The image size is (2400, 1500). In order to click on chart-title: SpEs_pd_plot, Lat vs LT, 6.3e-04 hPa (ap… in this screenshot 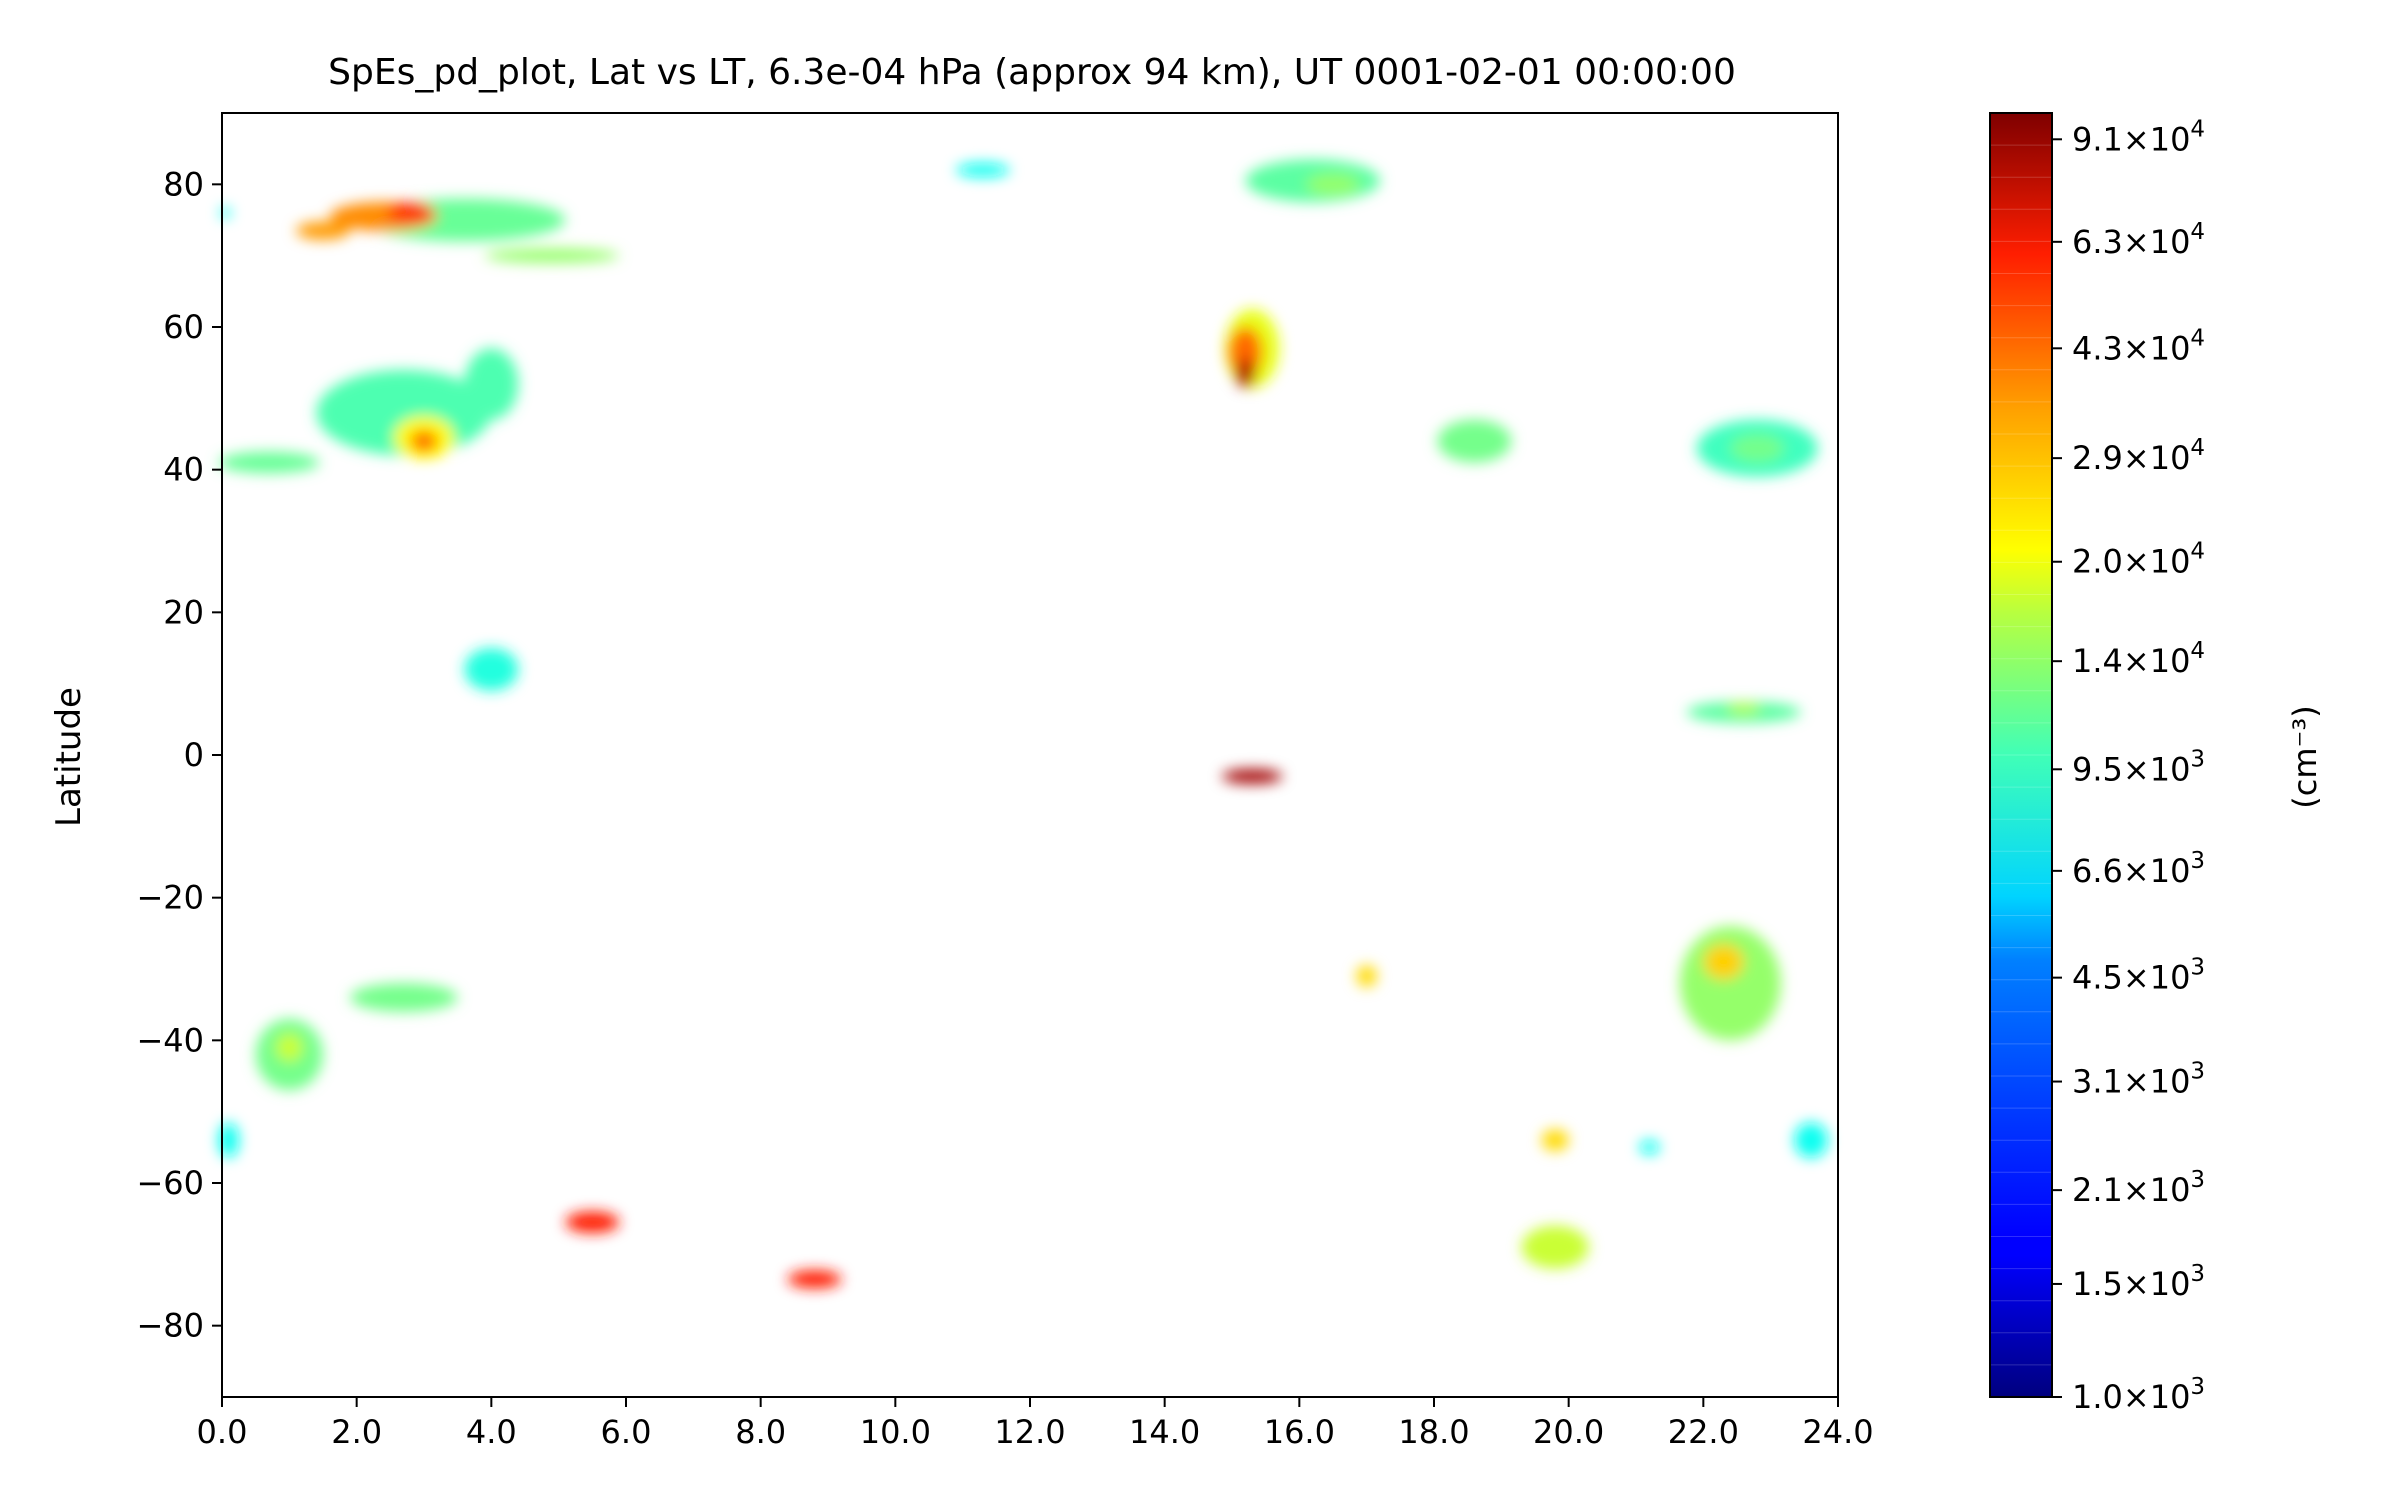, I will do `click(1032, 72)`.